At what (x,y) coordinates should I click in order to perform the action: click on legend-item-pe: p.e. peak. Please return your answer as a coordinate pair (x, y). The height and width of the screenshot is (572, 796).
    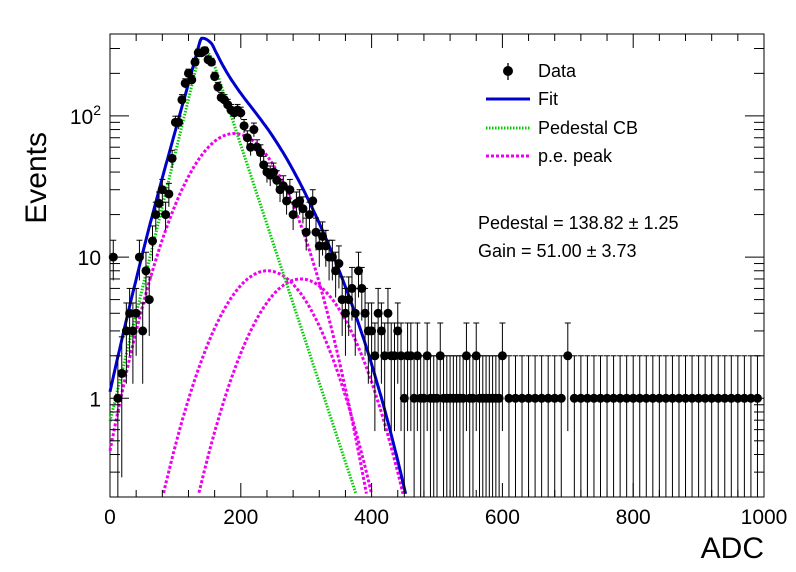
    Looking at the image, I should click on (549, 156).